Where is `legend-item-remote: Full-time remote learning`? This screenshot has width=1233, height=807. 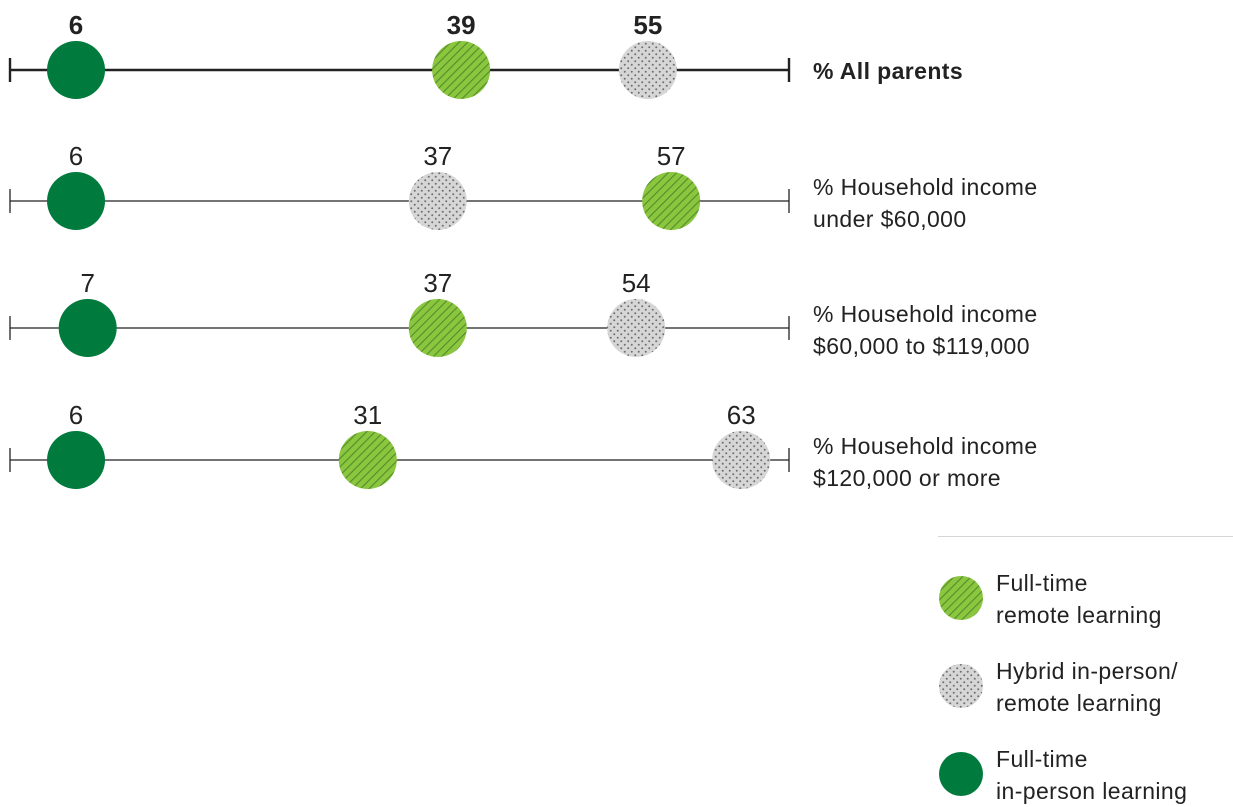 legend-item-remote: Full-time remote learning is located at coordinates (1085, 599).